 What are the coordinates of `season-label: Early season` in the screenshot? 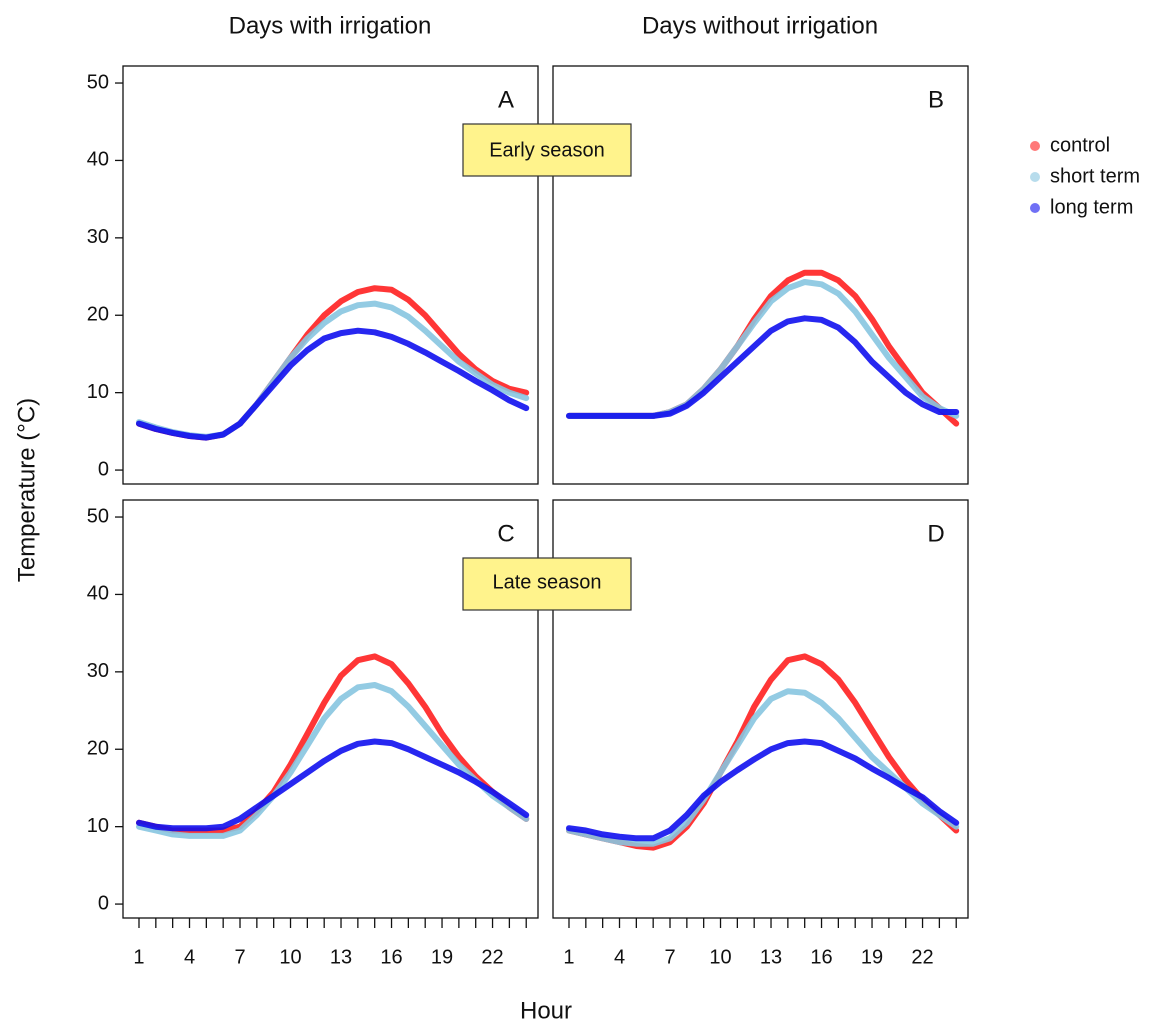 It's located at (547, 150).